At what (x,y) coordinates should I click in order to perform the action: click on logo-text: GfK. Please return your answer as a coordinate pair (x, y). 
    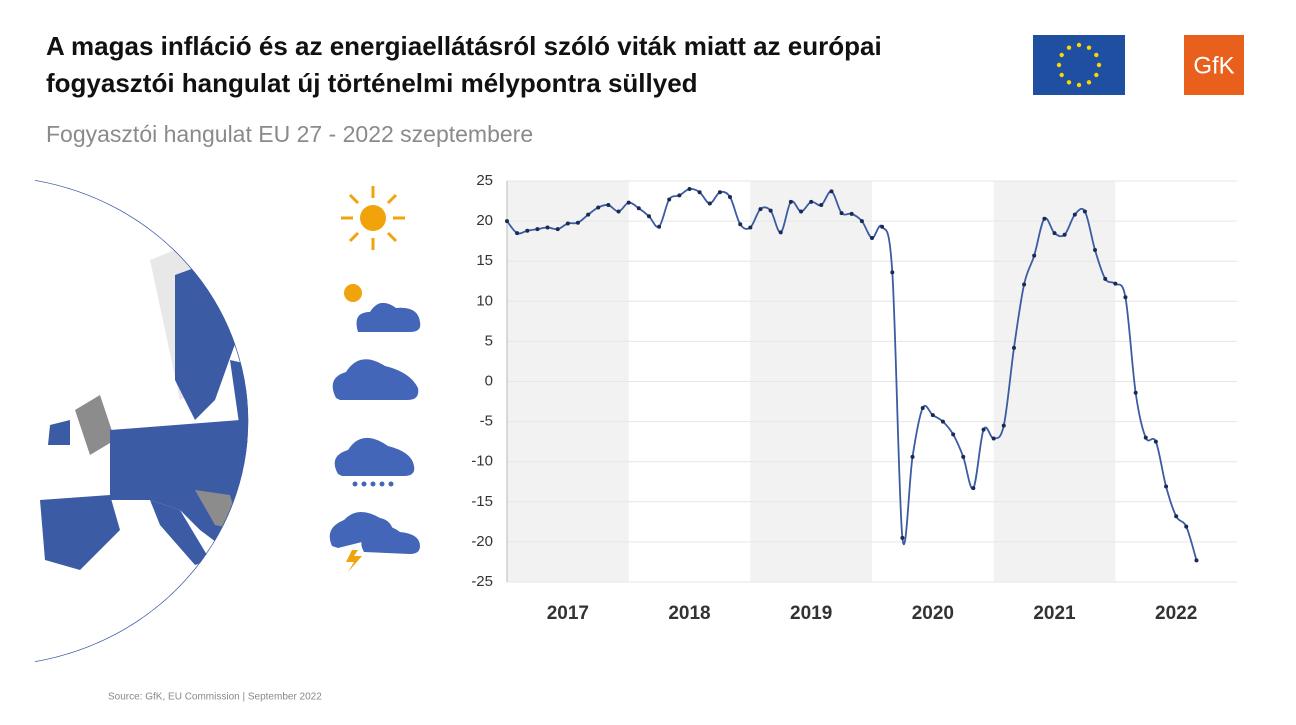
    Looking at the image, I should click on (1213, 65).